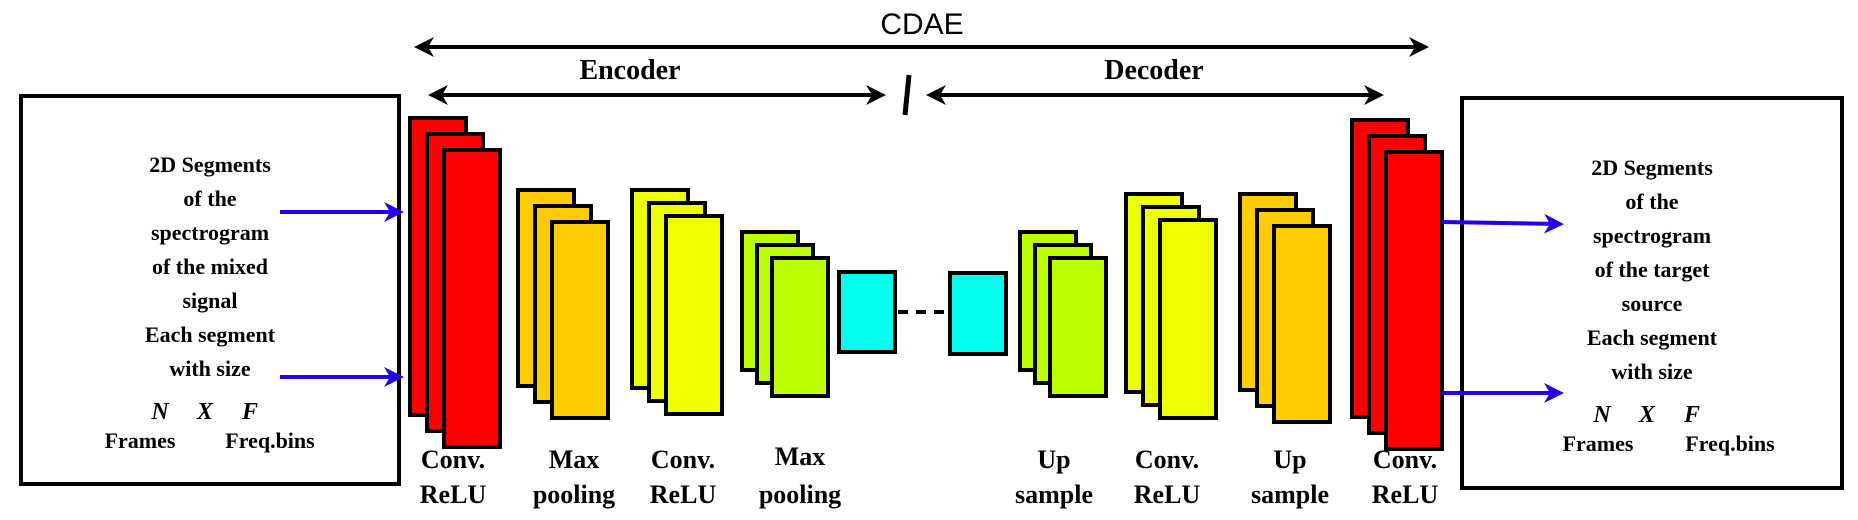 This screenshot has width=1858, height=520. I want to click on encoder-label: Encoder, so click(629, 70).